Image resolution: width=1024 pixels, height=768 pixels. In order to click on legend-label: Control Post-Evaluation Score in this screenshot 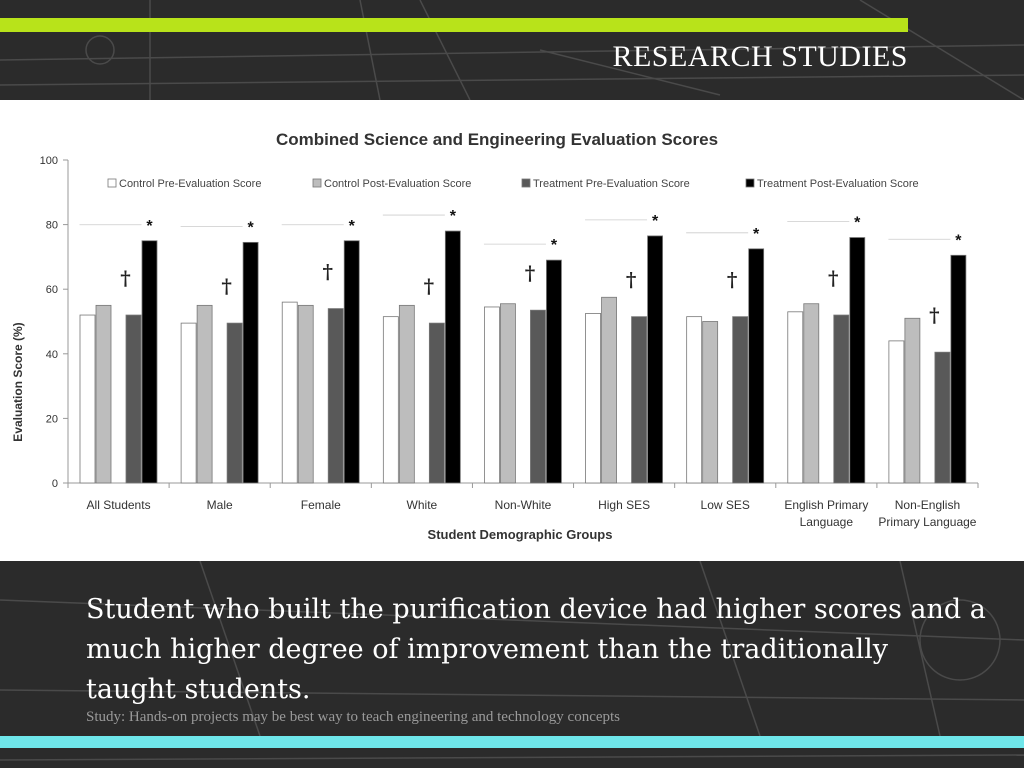, I will do `click(397, 184)`.